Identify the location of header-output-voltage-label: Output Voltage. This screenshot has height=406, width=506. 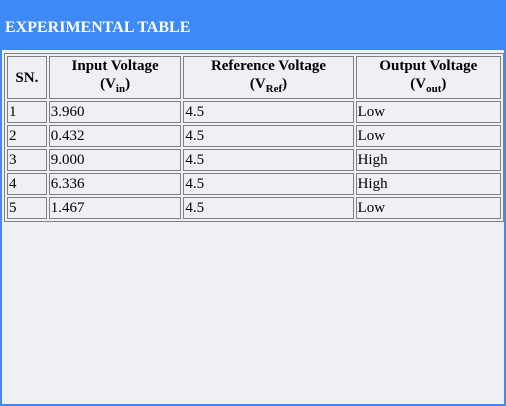
(428, 66).